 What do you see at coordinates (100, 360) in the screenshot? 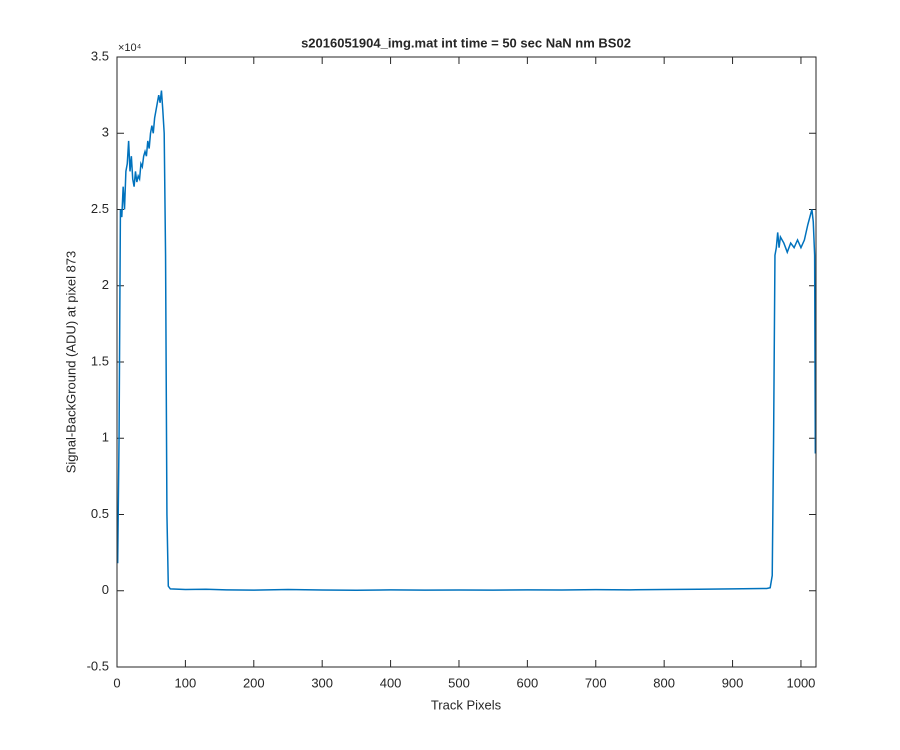
I see `y-tick-label: 1.5` at bounding box center [100, 360].